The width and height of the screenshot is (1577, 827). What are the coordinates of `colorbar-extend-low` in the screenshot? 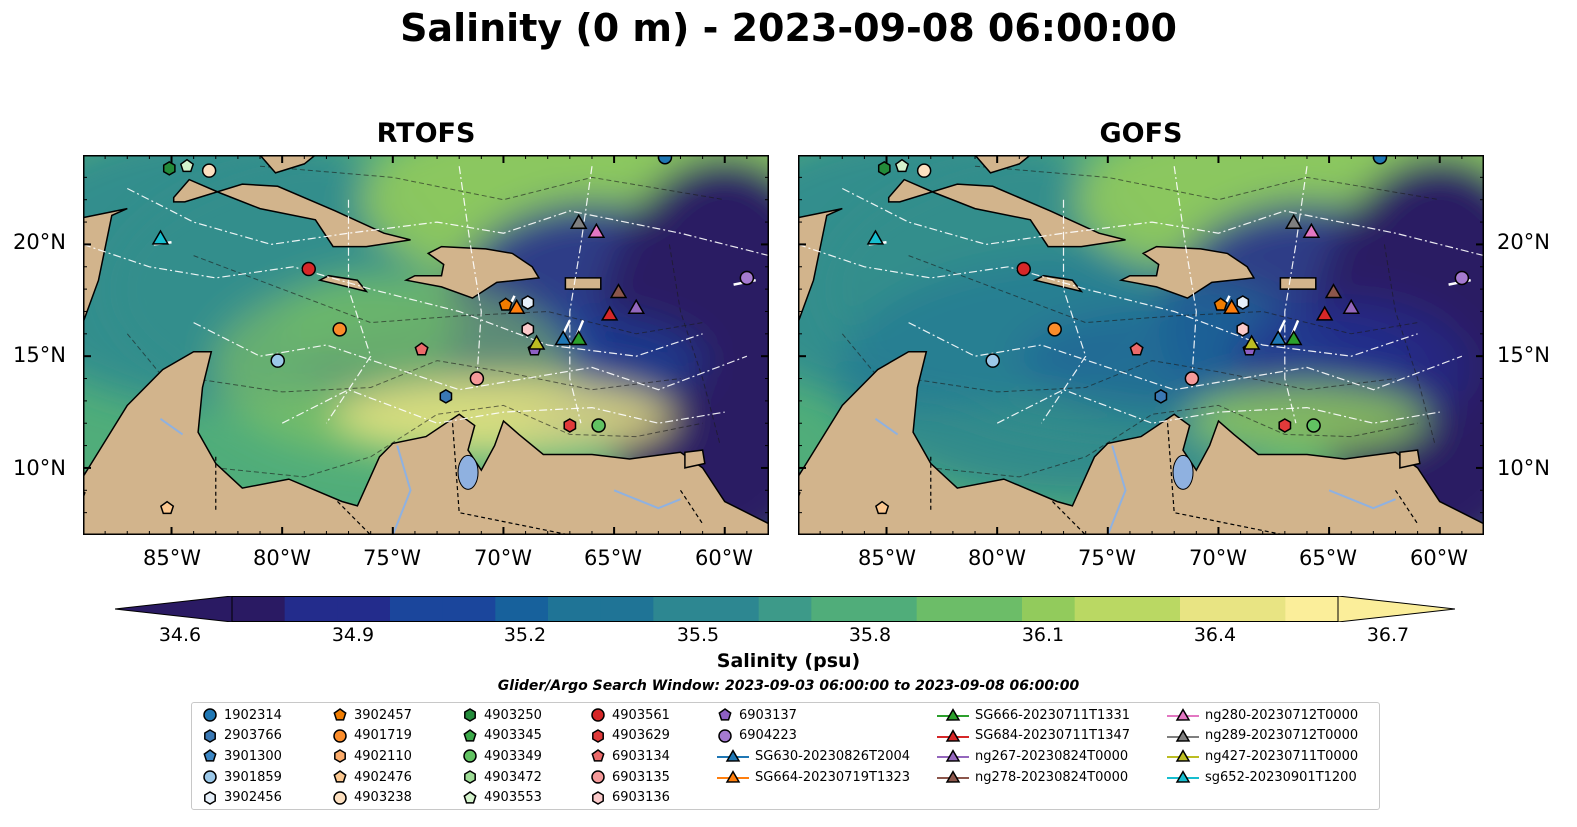 It's located at (174, 609).